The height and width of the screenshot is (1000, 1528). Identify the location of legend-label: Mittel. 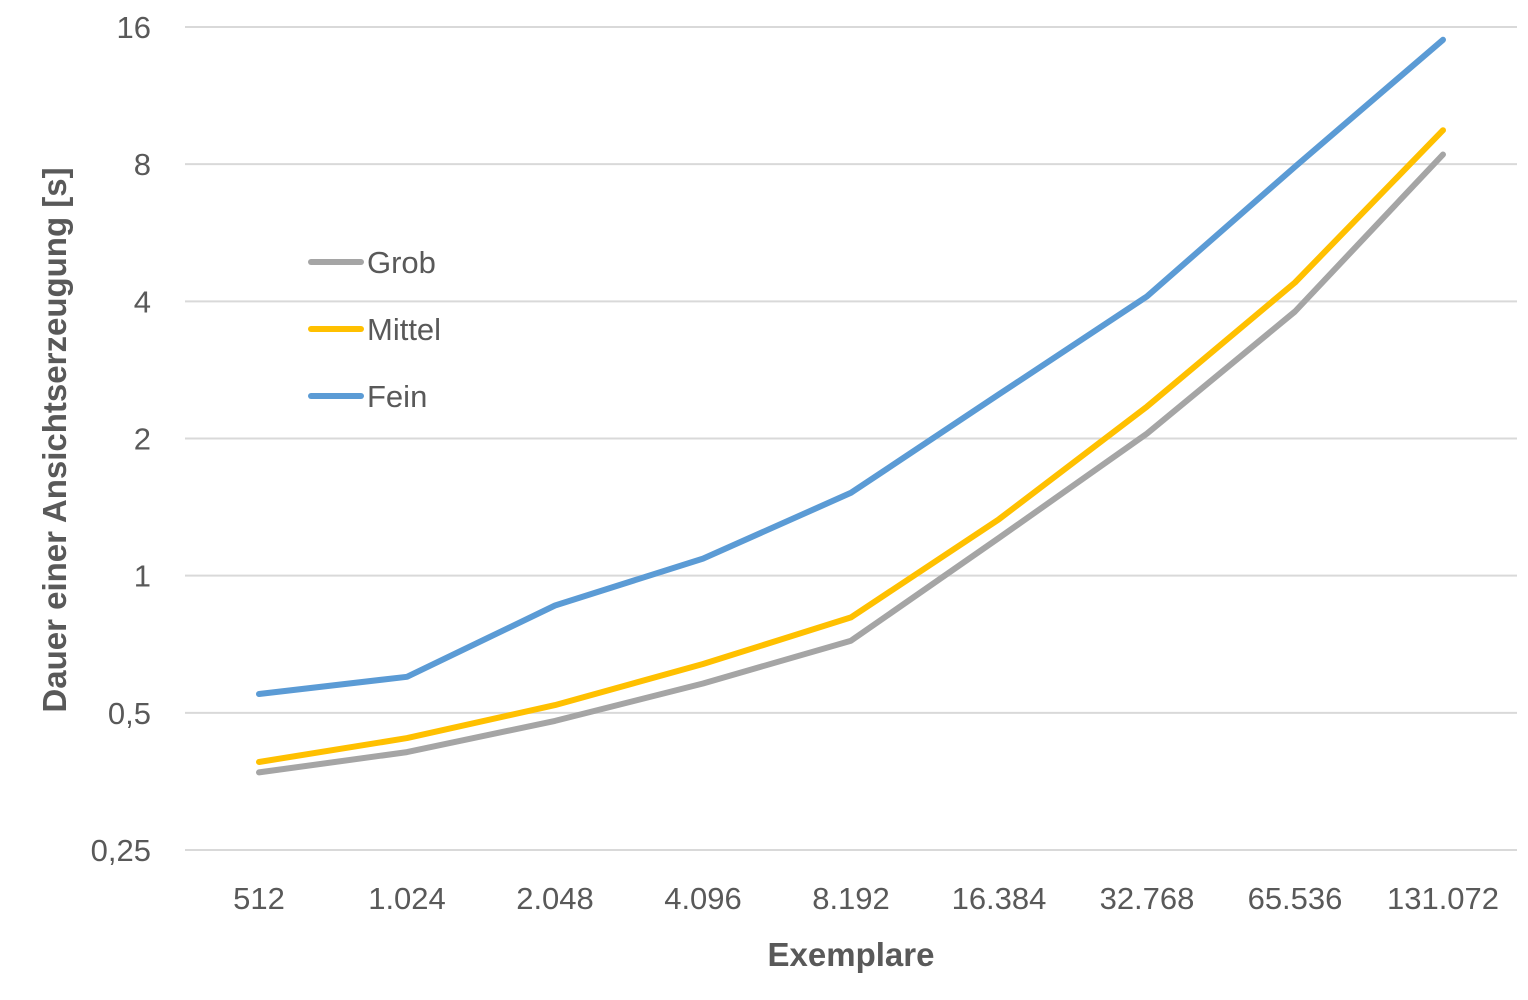
(404, 329).